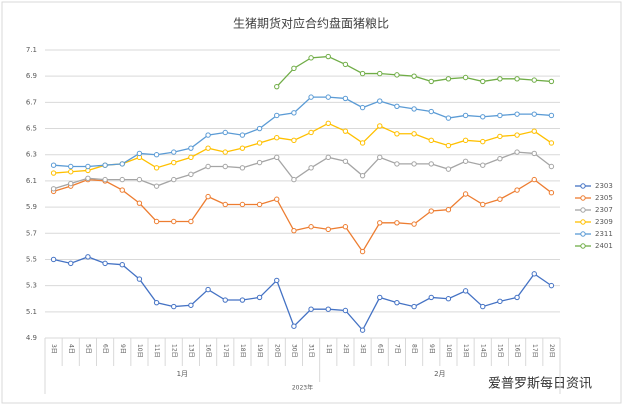 The width and height of the screenshot is (623, 405). What do you see at coordinates (87, 349) in the screenshot?
I see `x-tick-label: 5日` at bounding box center [87, 349].